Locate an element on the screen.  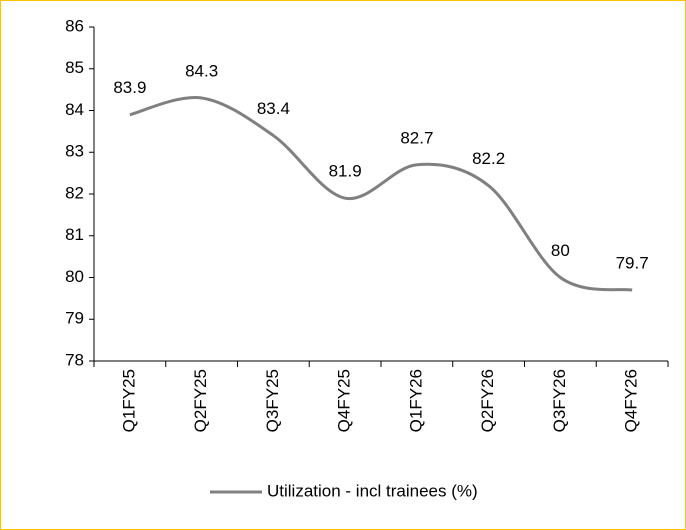
x-tick-label: Q2FY26 is located at coordinates (487, 400).